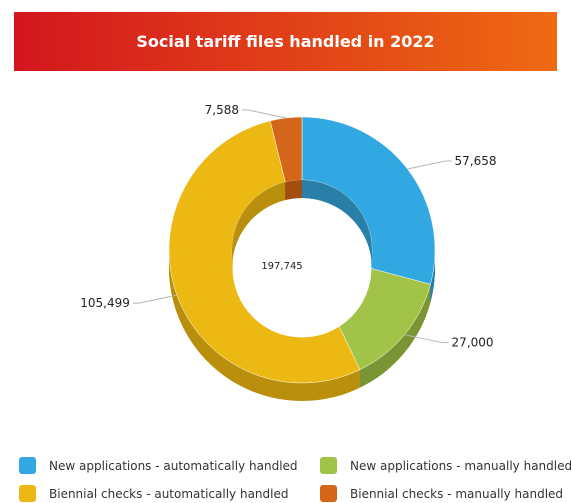 The image size is (571, 503). Describe the element at coordinates (473, 343) in the screenshot. I see `data-label-new-applications-manually-handled: 27,000` at that location.